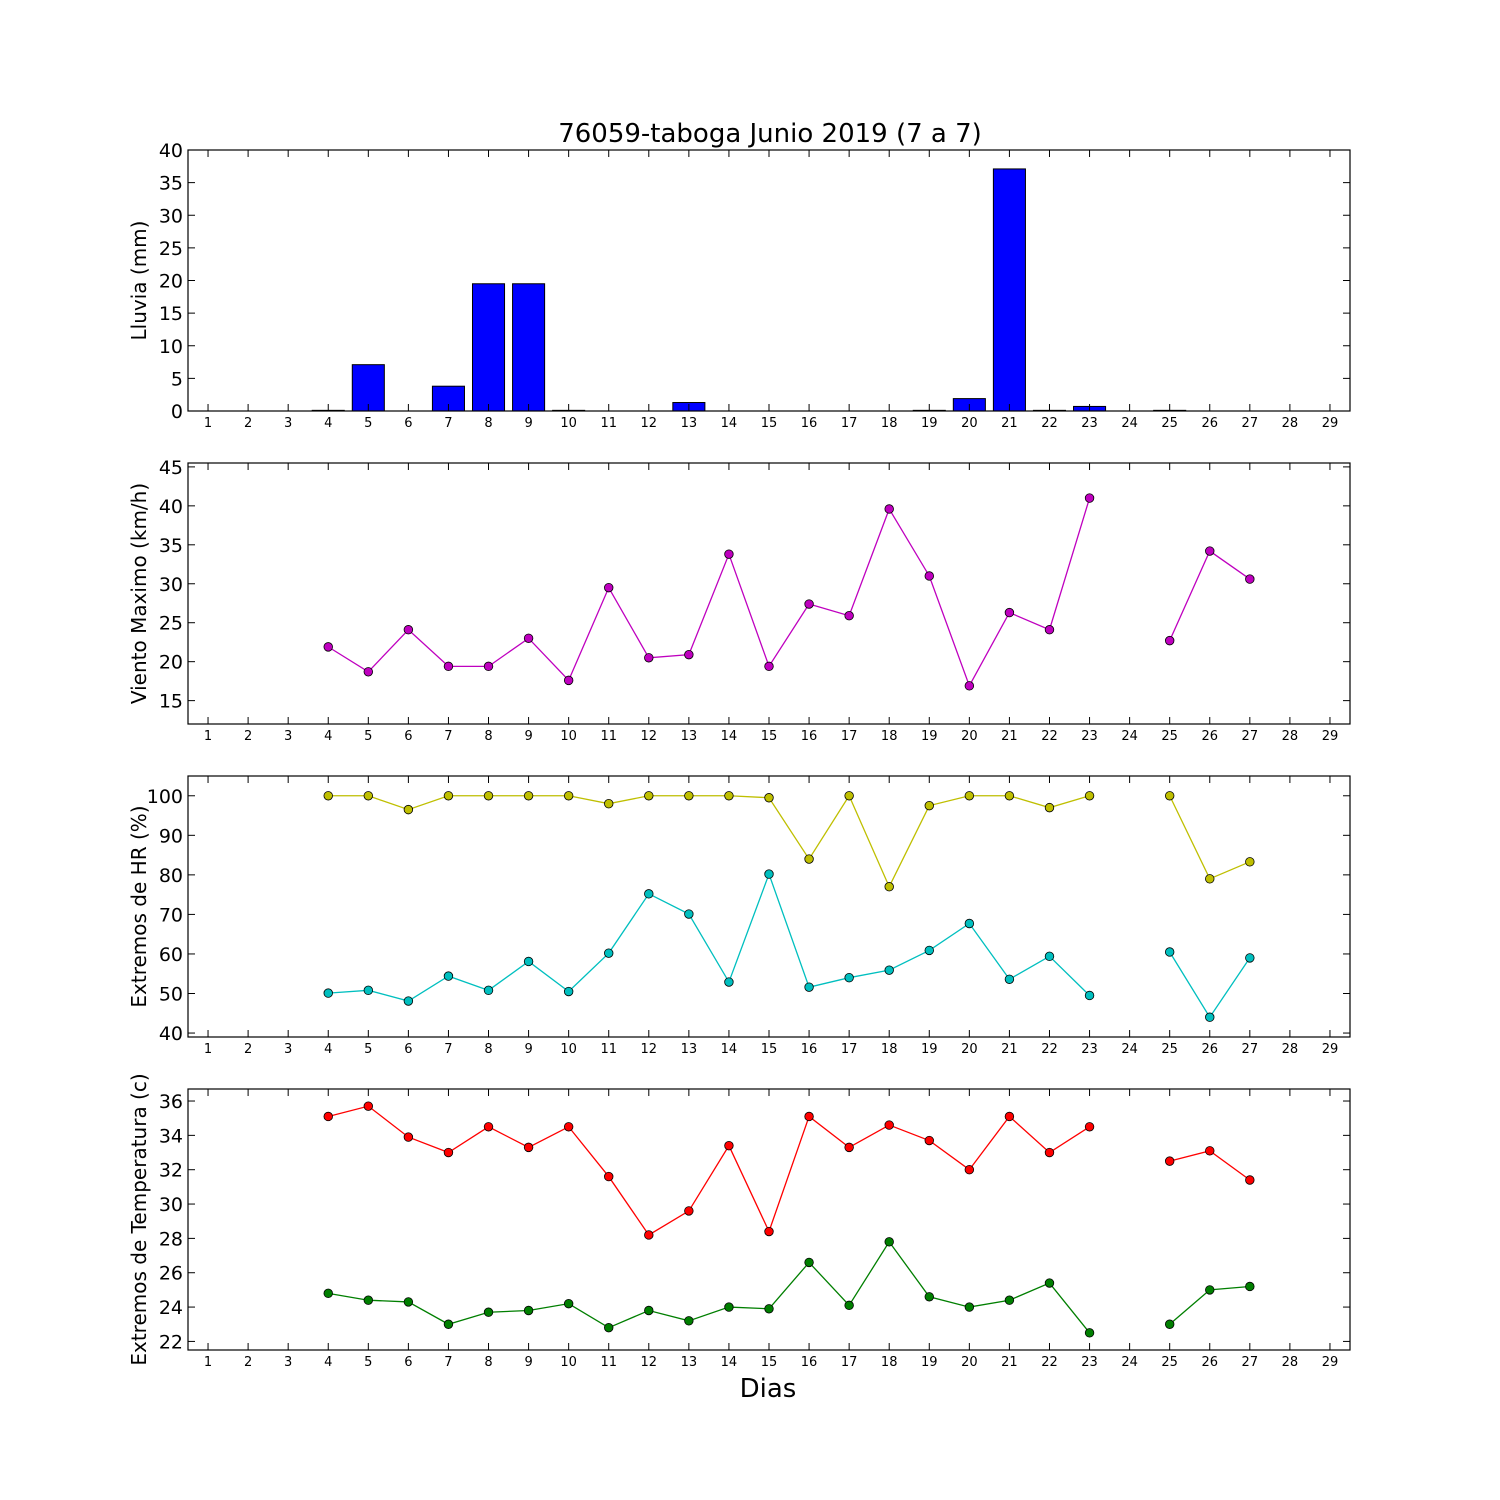 This screenshot has height=1500, width=1500. I want to click on humidity-xtick-label: 8, so click(488, 1049).